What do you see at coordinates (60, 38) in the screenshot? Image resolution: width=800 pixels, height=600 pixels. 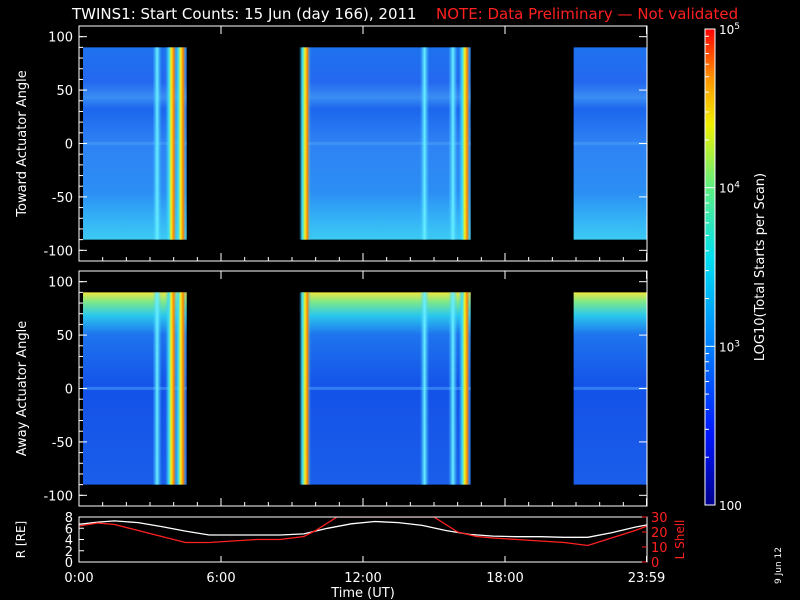 I see `top-ytick-label: 100` at bounding box center [60, 38].